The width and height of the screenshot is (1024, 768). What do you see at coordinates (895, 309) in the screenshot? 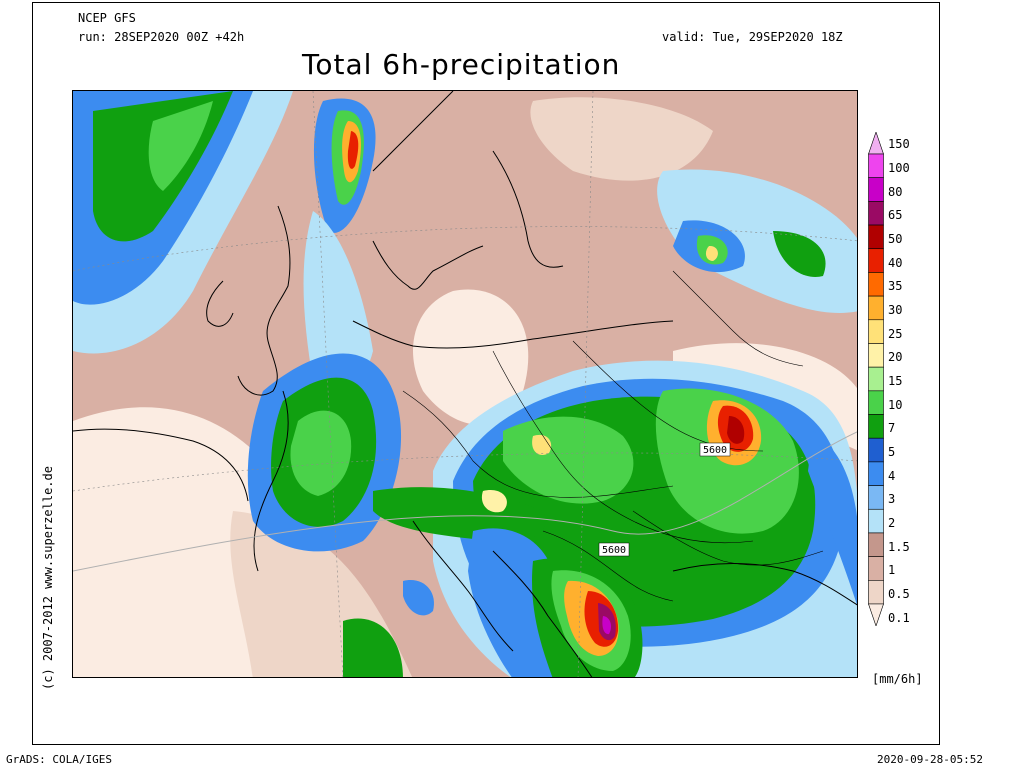
I see `legend-label: 30` at bounding box center [895, 309].